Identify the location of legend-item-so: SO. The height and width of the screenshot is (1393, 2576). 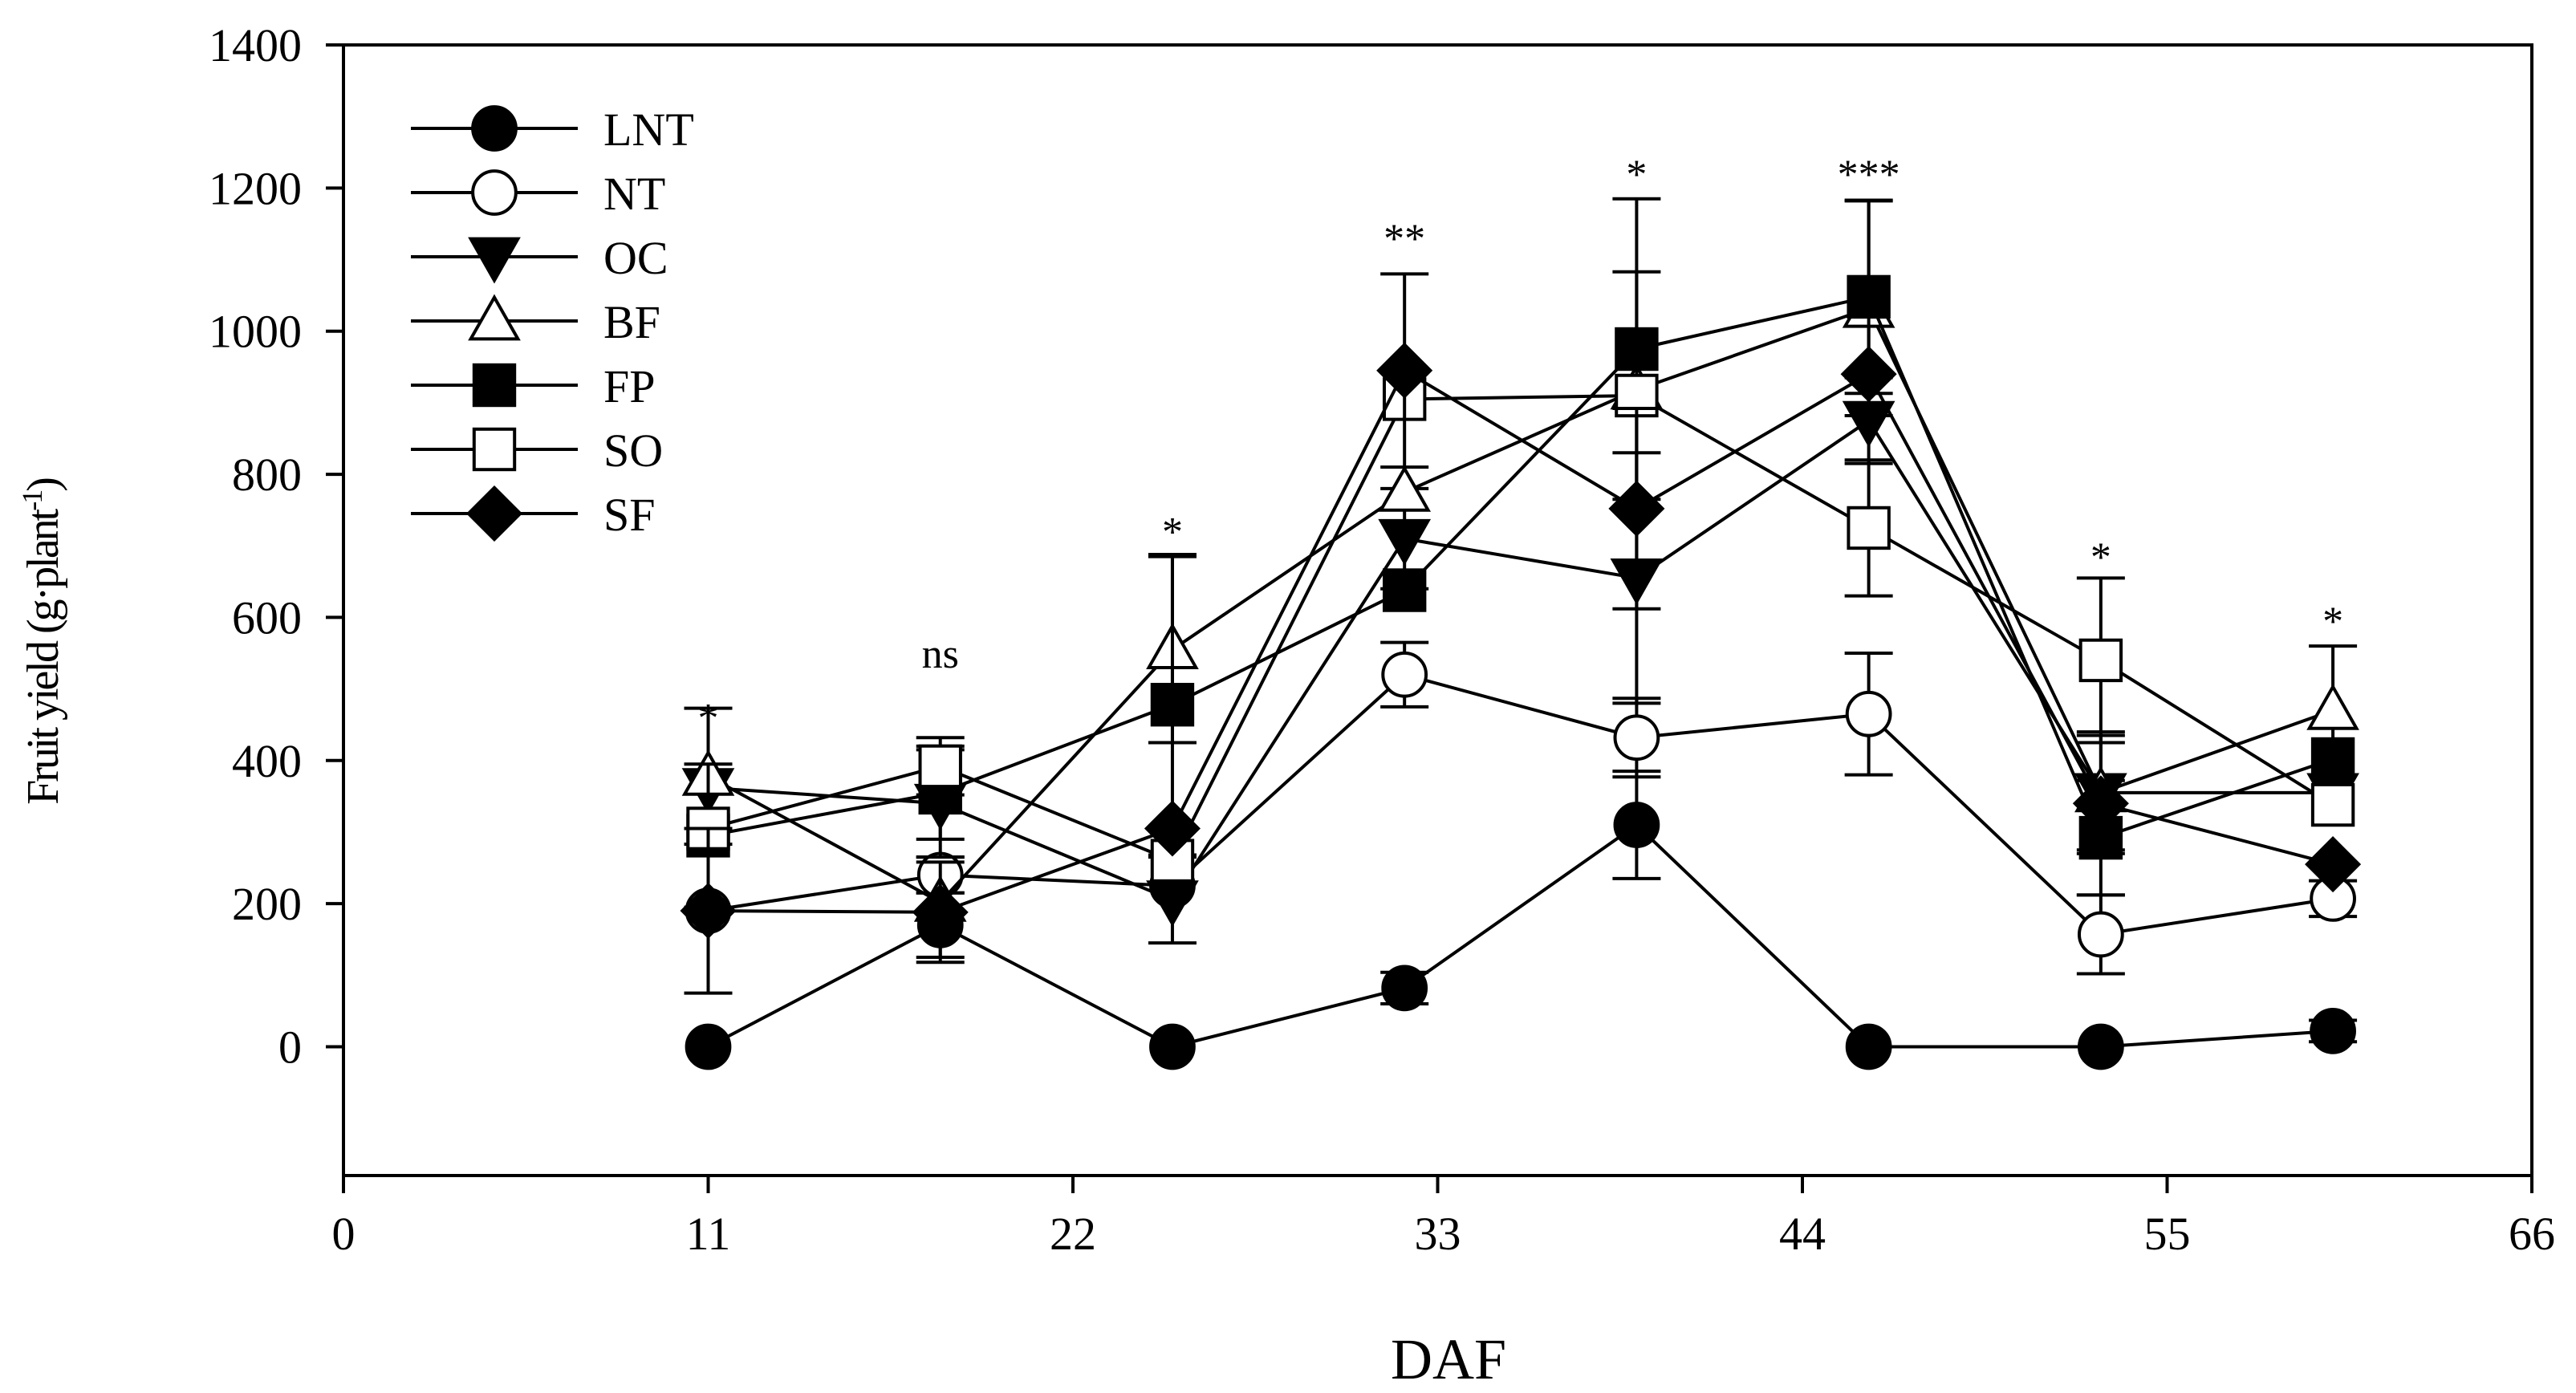
(537, 450).